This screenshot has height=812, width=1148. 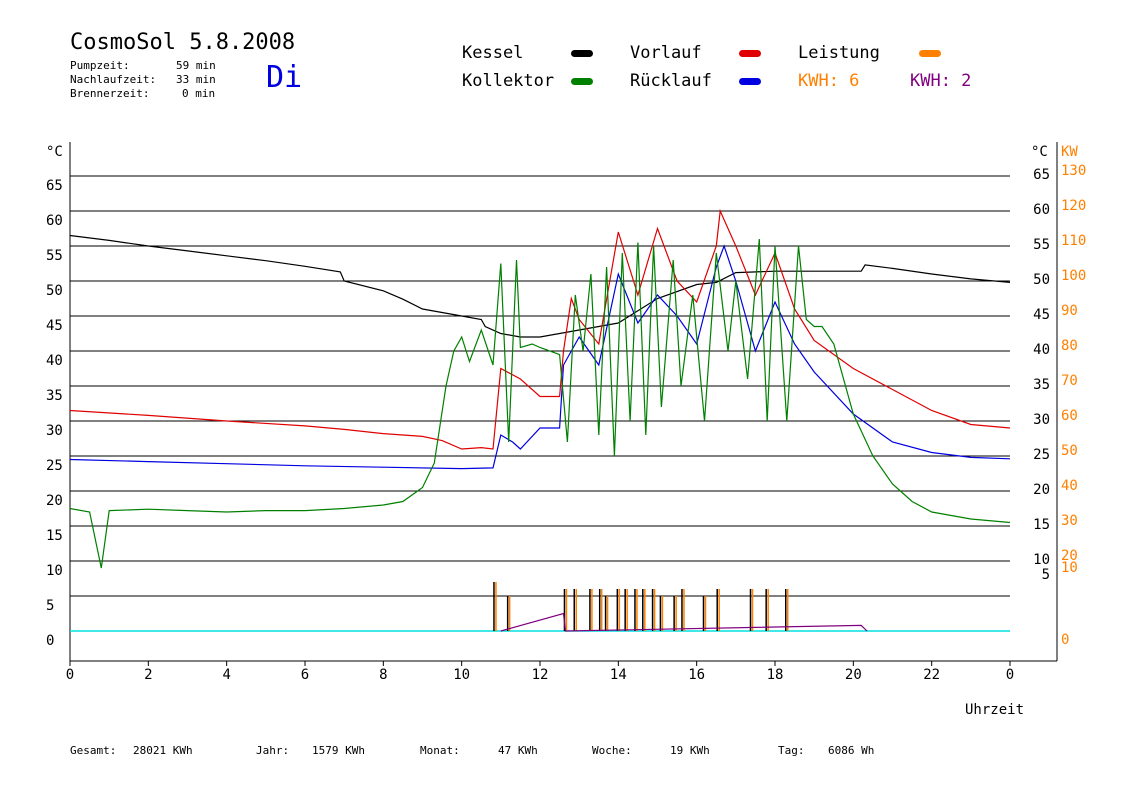 I want to click on y-right-tick-label-kw: 120, so click(x=1073, y=206).